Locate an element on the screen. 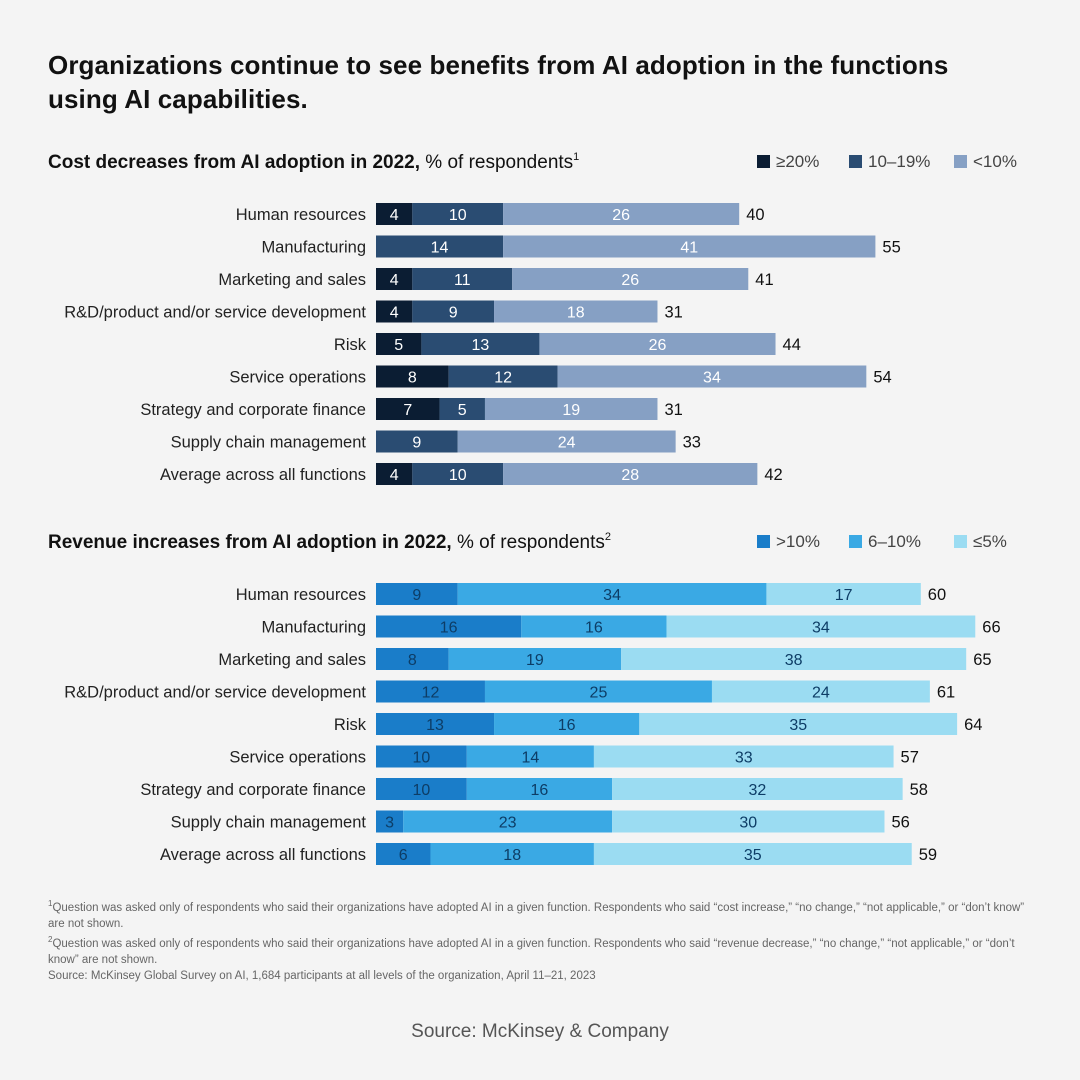 Image resolution: width=1080 pixels, height=1080 pixels. chart1-bar-human-resources-ge20 is located at coordinates (394, 214).